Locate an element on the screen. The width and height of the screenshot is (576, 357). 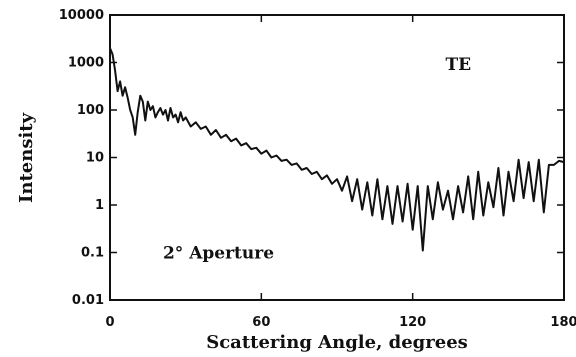
y-tick-label: 0.01 is located at coordinates (88, 300).